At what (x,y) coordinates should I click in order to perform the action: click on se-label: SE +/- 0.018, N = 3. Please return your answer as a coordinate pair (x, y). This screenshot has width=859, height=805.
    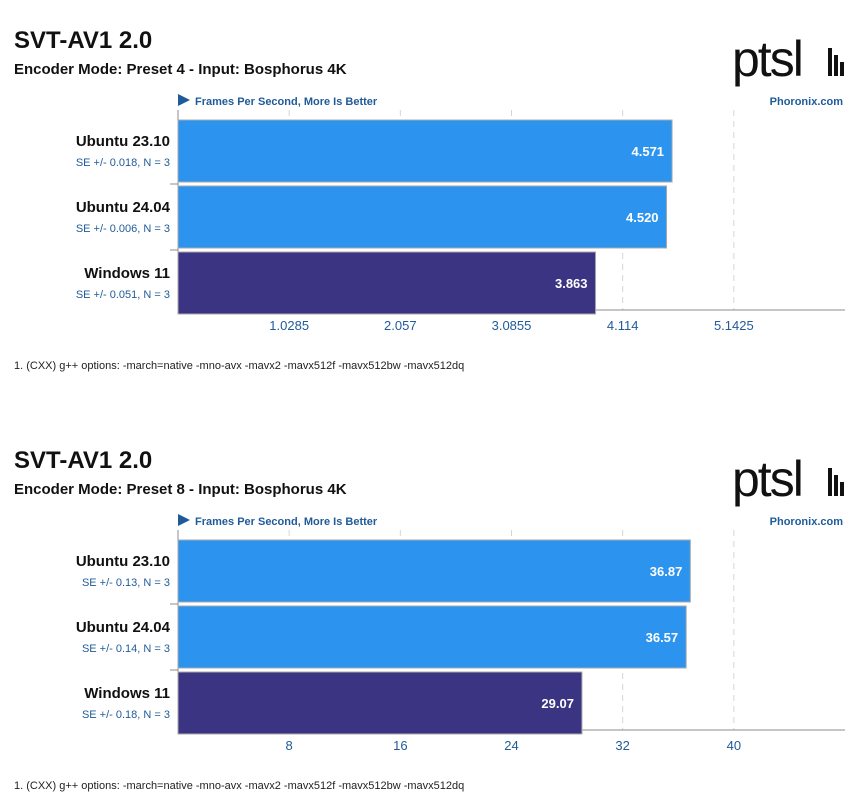
    Looking at the image, I should click on (123, 163).